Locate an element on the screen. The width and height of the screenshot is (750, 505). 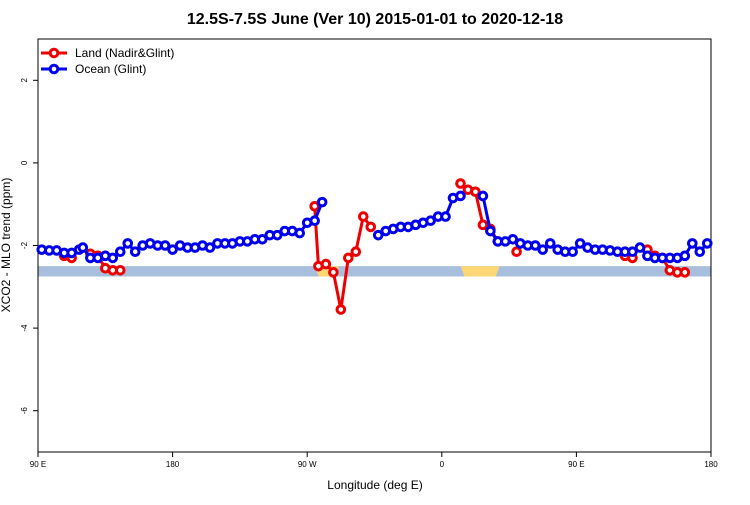
x-tick-label-2: 90 W is located at coordinates (307, 464).